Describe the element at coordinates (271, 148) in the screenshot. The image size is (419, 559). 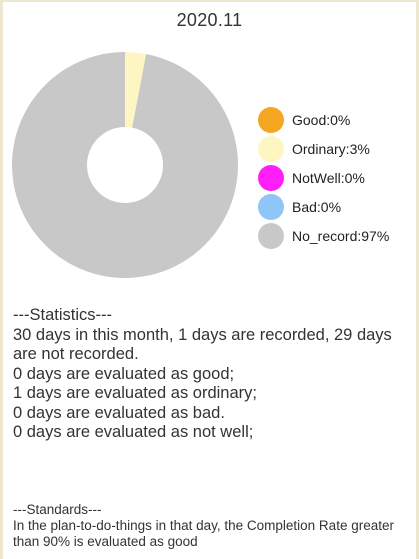
I see `legend-dot-ordinary` at that location.